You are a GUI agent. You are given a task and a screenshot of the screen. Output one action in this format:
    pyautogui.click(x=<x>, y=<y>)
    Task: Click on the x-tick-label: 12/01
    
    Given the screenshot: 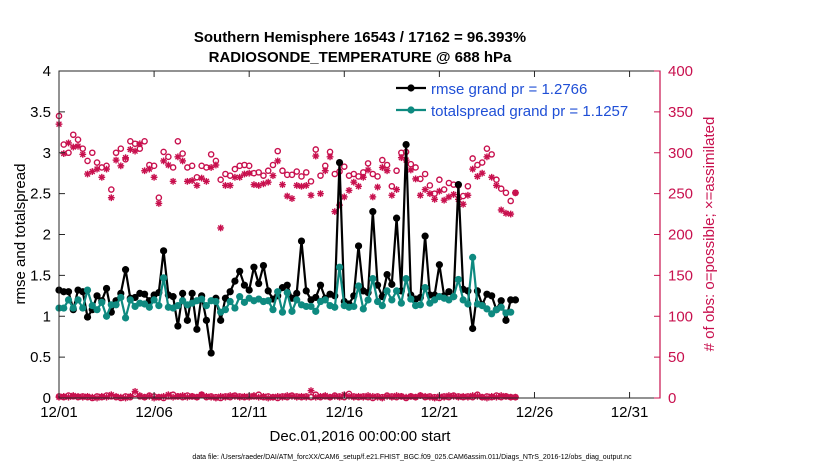 What is the action you would take?
    pyautogui.click(x=59, y=412)
    